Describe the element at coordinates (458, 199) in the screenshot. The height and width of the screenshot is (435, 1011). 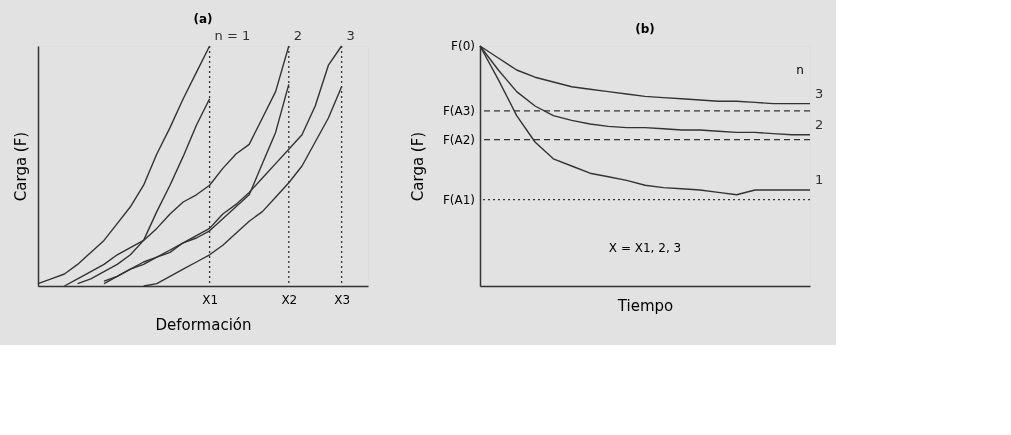
I see `ref-line-label: F(A1)` at that location.